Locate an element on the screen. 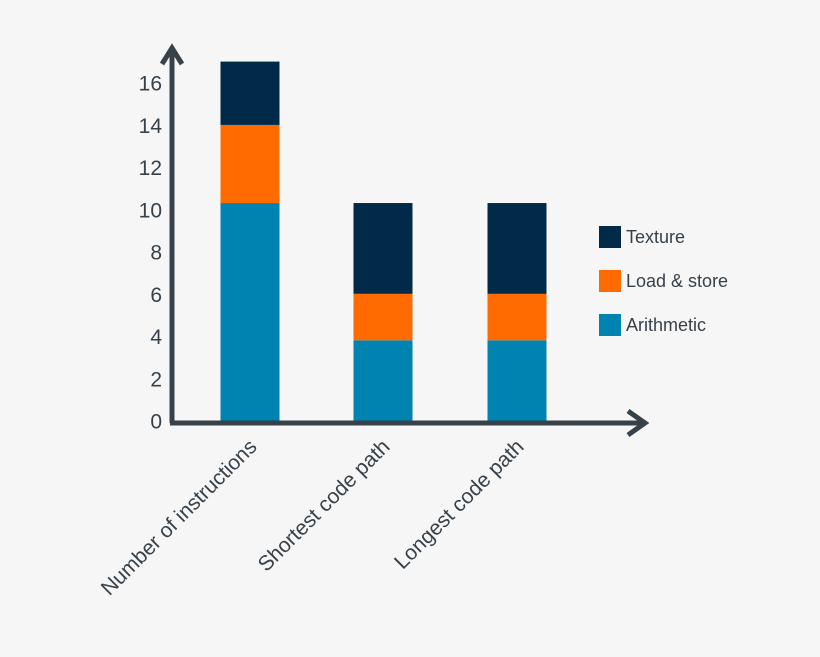 This screenshot has width=820, height=657. x-tick-label: Longest code path is located at coordinates (459, 504).